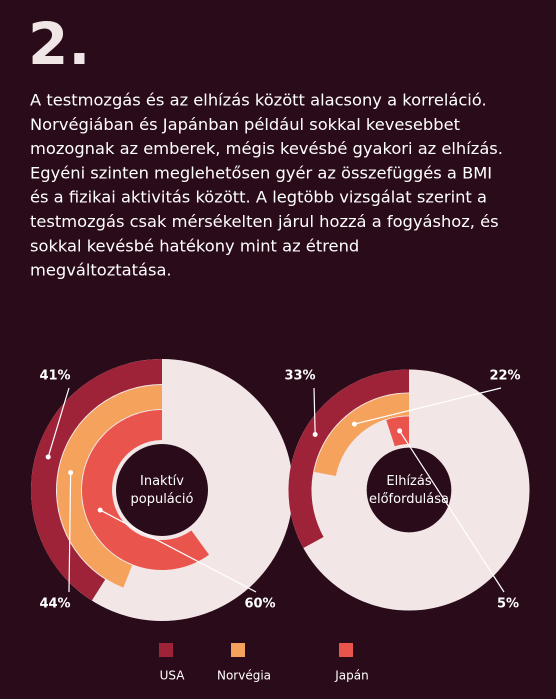 The height and width of the screenshot is (699, 556). What do you see at coordinates (101, 270) in the screenshot?
I see `paragraph-line: megváltoztatása.` at bounding box center [101, 270].